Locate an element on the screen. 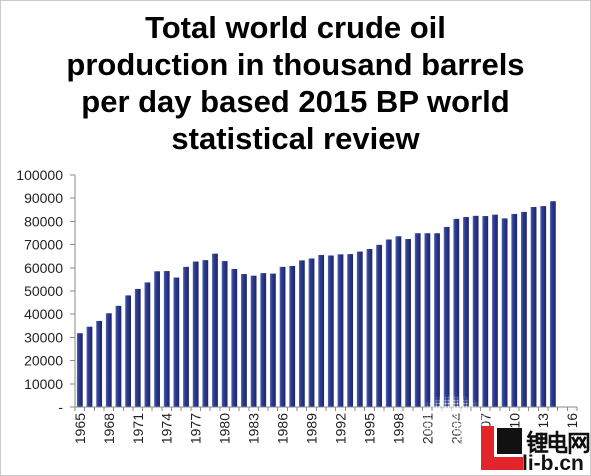 Image resolution: width=591 pixels, height=476 pixels. bar-1995 is located at coordinates (369, 328).